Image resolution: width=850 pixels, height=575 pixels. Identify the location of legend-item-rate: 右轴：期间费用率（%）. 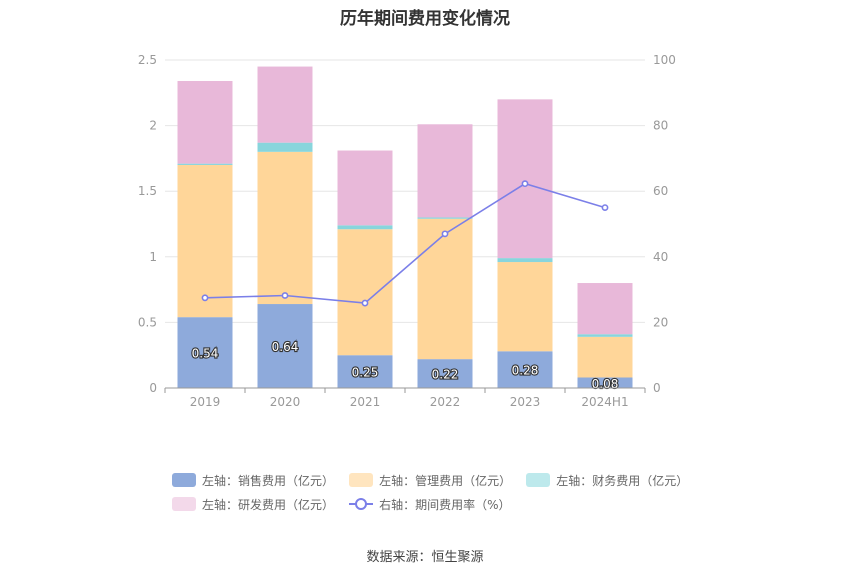
(430, 504).